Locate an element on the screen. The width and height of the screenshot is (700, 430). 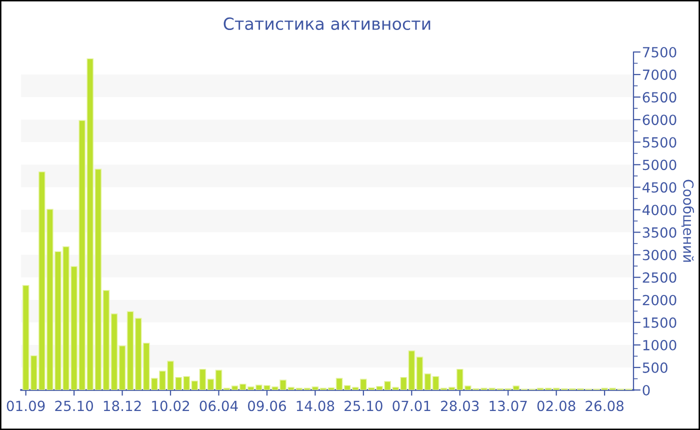
x-tick-label: 09.06 is located at coordinates (267, 406).